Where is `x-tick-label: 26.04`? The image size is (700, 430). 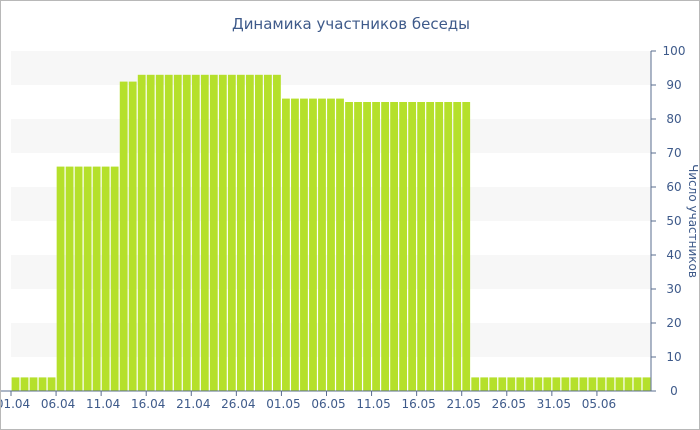 x-tick-label: 26.04 is located at coordinates (238, 404).